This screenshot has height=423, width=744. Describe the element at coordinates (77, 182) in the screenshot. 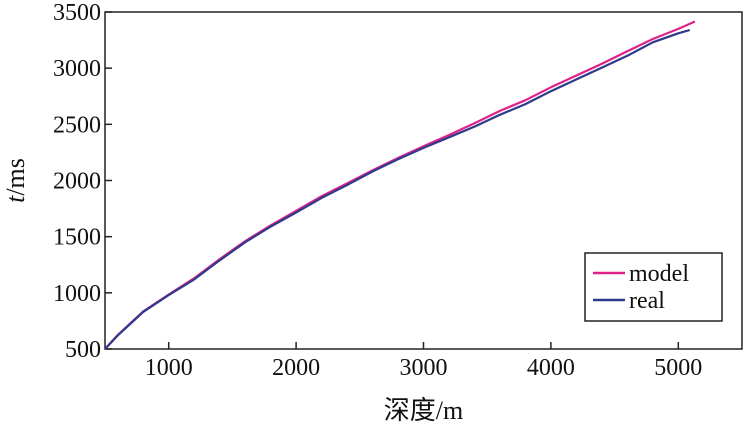

I see `y-tick-label: 2000` at that location.